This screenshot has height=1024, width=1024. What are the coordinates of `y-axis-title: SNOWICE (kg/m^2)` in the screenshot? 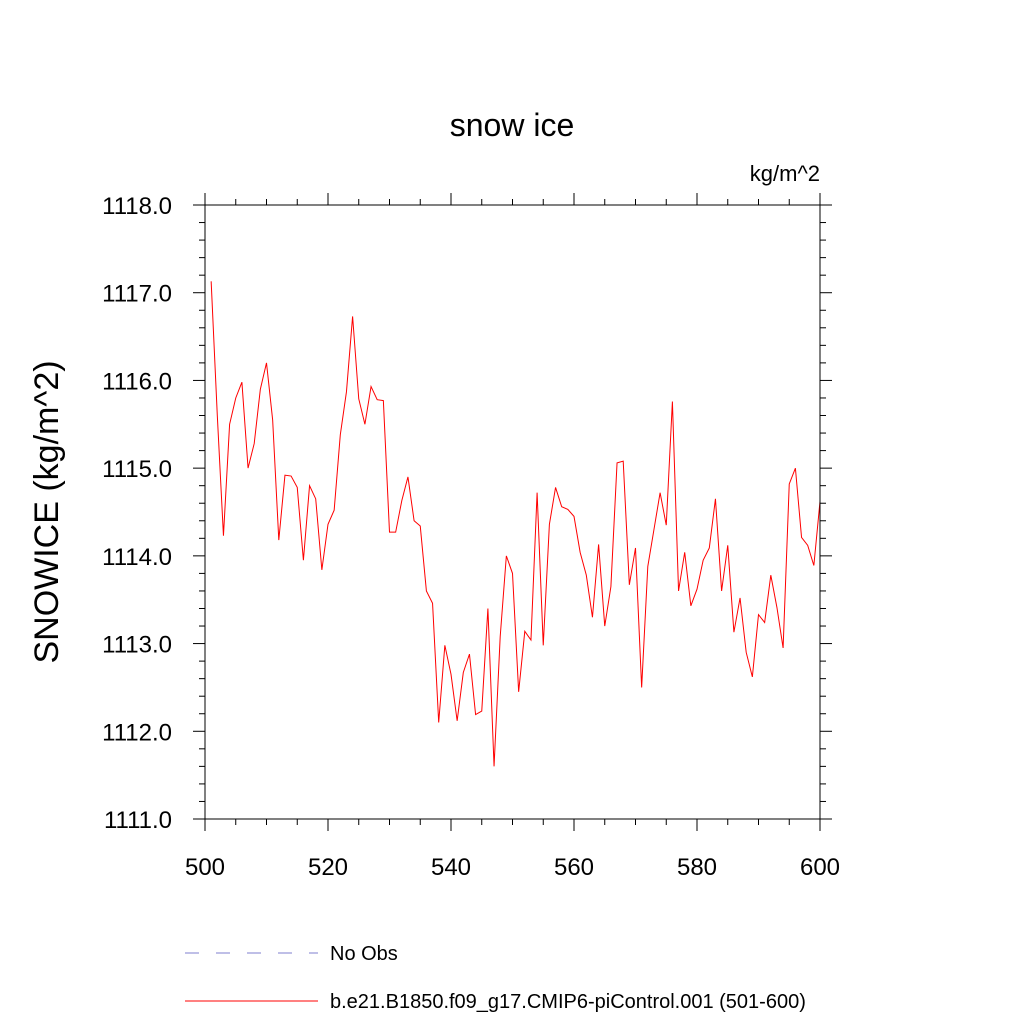 It's located at (47, 511).